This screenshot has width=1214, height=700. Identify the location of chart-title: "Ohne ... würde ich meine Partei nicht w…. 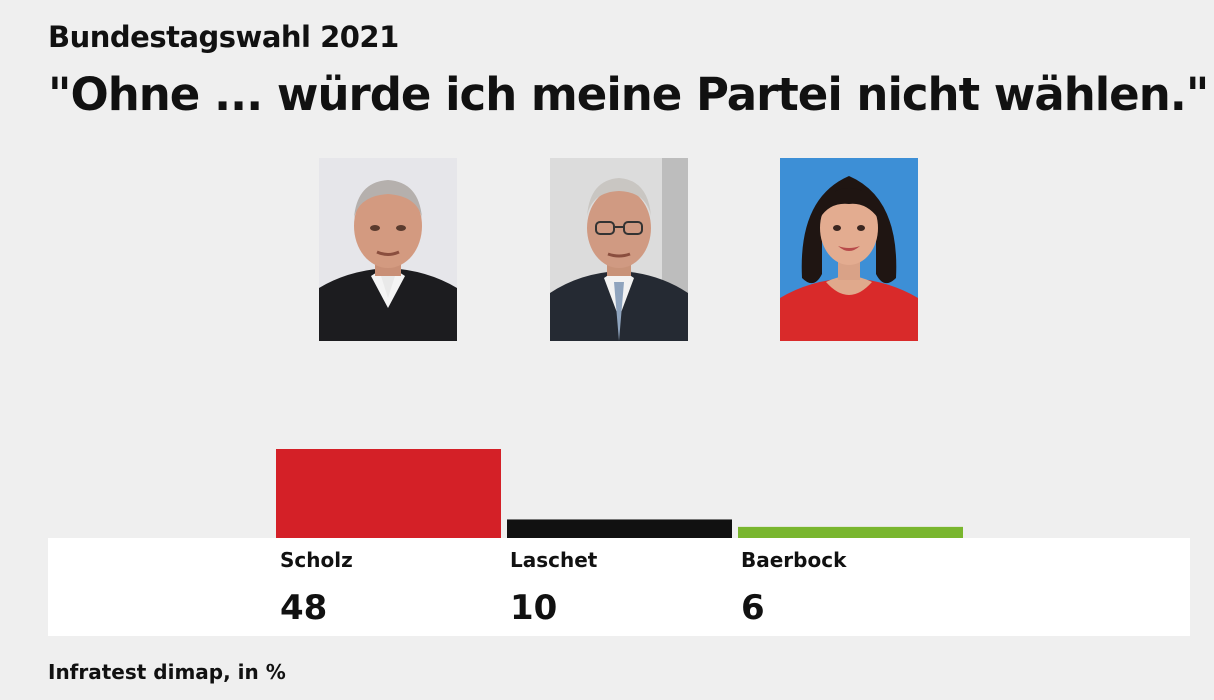
(628, 94).